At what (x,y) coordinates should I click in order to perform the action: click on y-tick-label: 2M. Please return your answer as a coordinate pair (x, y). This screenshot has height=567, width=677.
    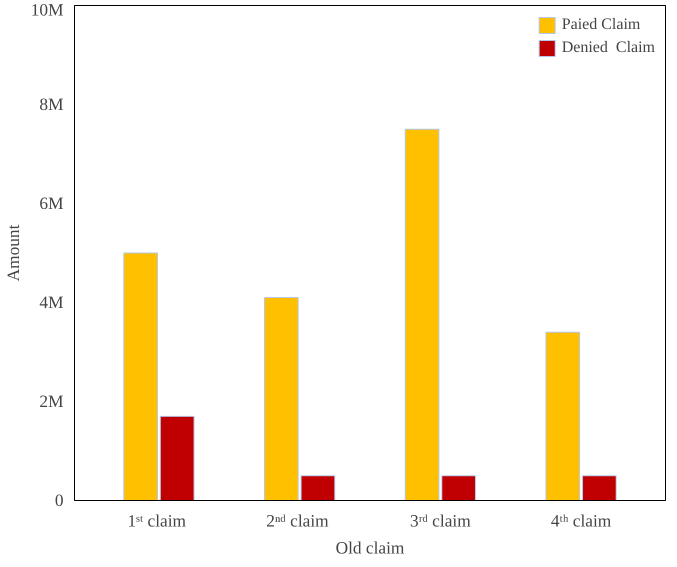
    Looking at the image, I should click on (51, 401).